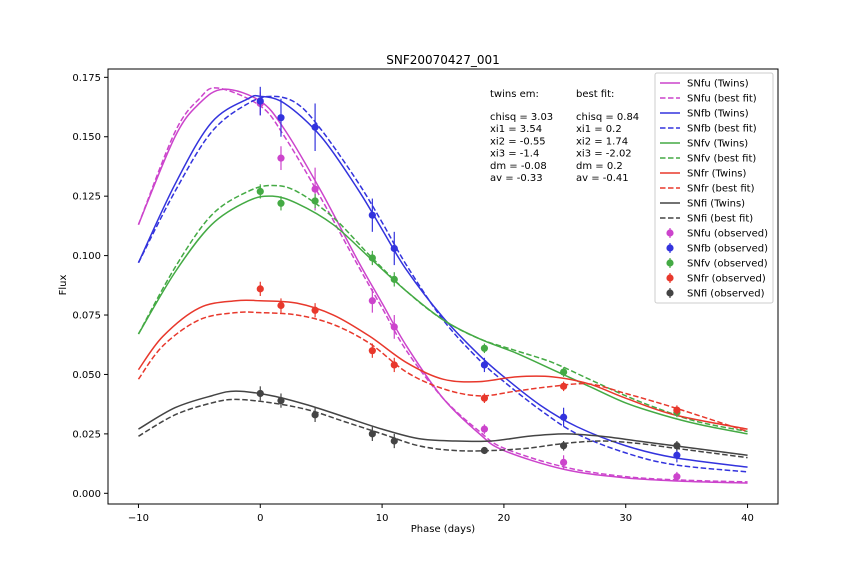 This screenshot has height=580, width=864. Describe the element at coordinates (595, 94) in the screenshot. I see `annotation-heading: best fit:` at that location.